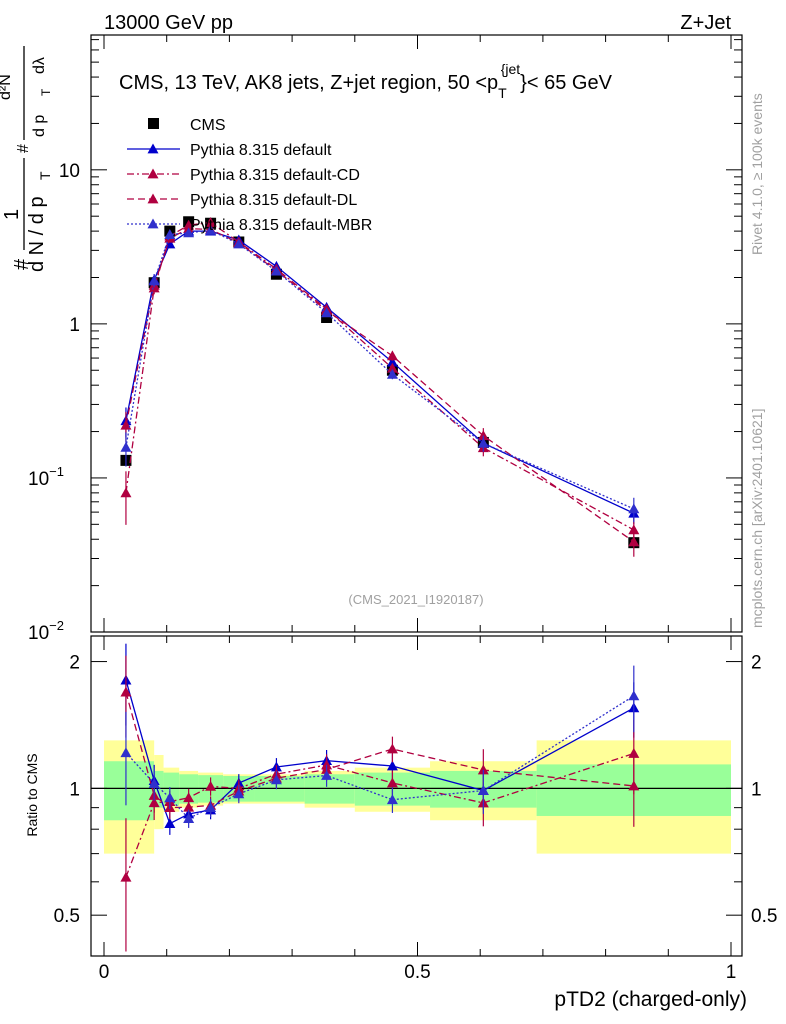  Describe the element at coordinates (67, 916) in the screenshot. I see `ratio-y-tick-label: 0.5` at that location.